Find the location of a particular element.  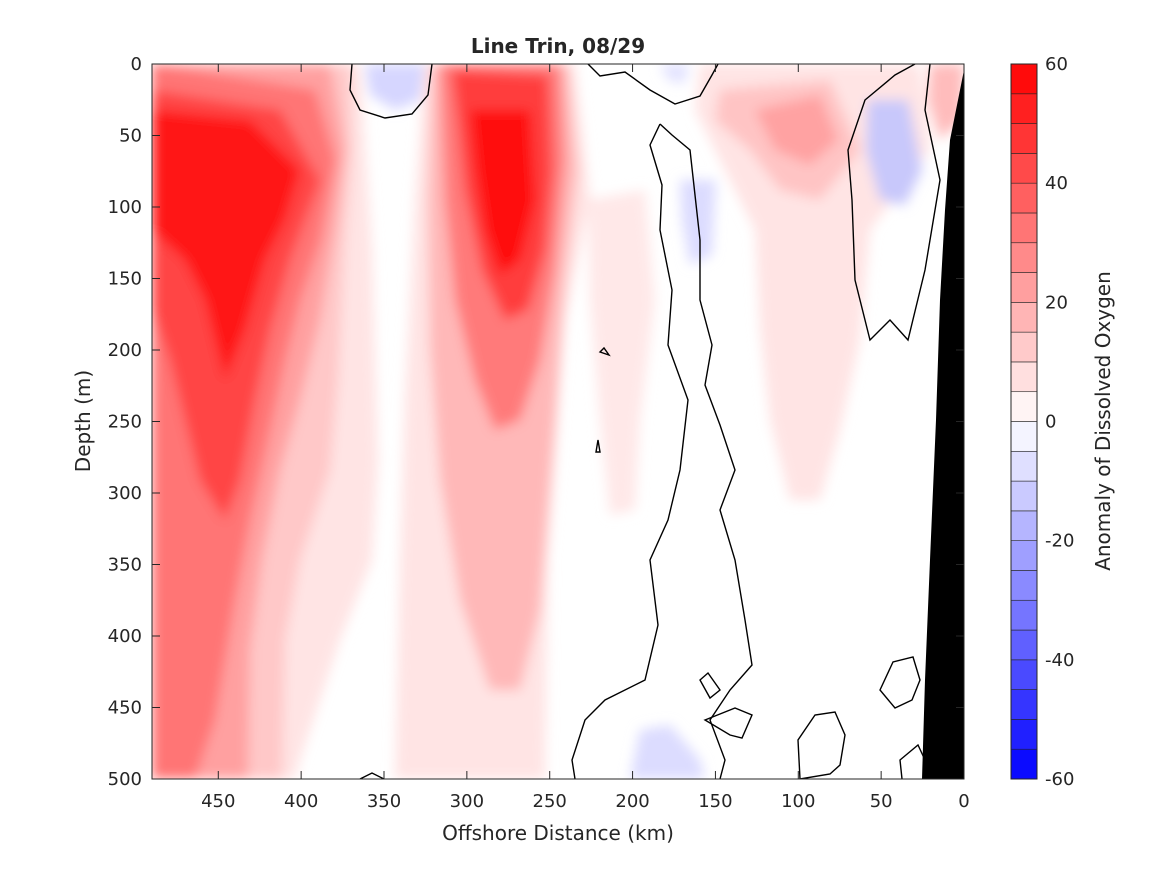

contour-fill-negative-small is located at coordinates (675, 74).